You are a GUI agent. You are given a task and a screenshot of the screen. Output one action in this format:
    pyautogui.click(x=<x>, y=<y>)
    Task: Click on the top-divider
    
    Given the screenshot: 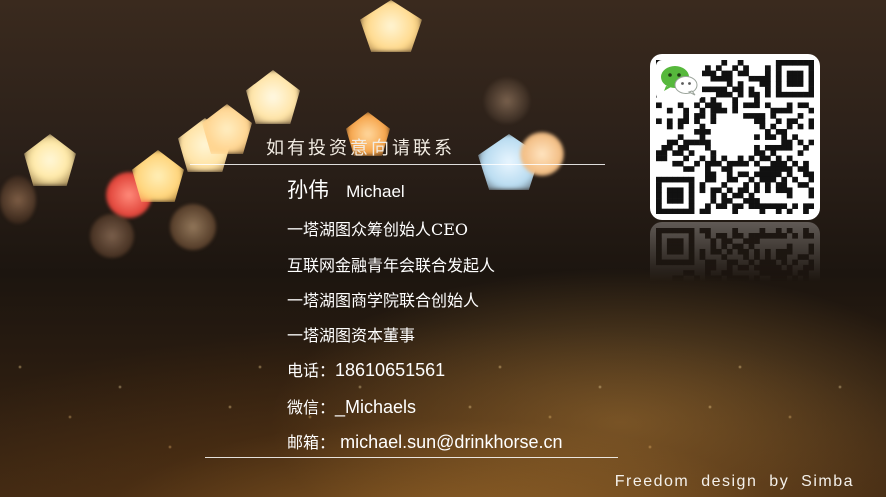 What is the action you would take?
    pyautogui.click(x=397, y=164)
    